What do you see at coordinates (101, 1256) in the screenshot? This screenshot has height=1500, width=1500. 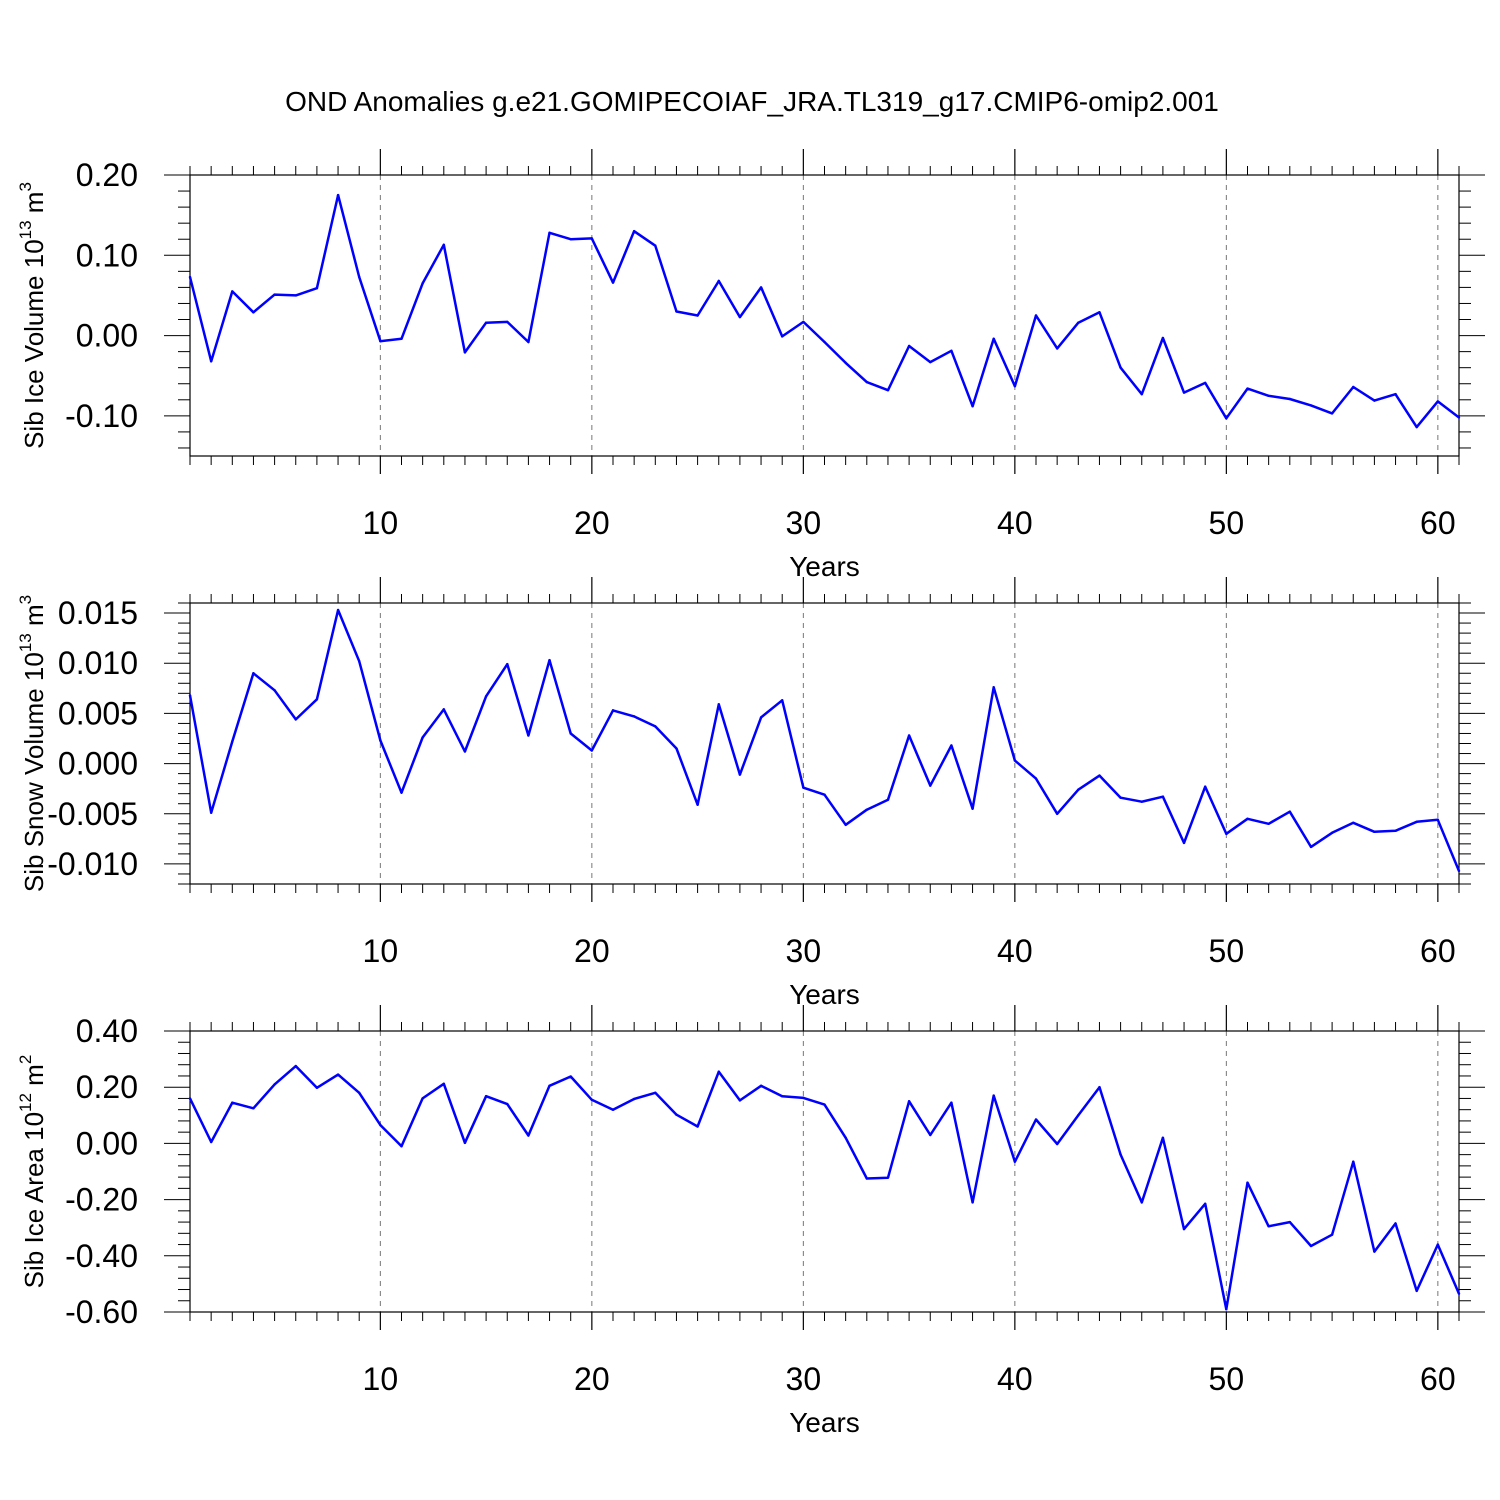 I see `y-tick-label: -0.40` at bounding box center [101, 1256].